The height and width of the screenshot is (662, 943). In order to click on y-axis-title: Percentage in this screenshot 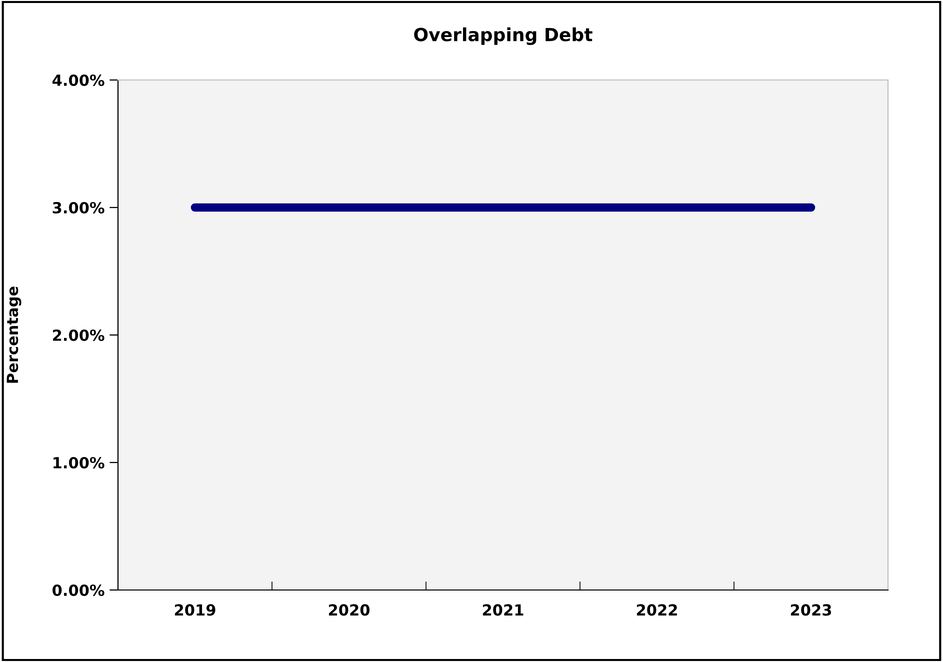, I will do `click(14, 334)`.